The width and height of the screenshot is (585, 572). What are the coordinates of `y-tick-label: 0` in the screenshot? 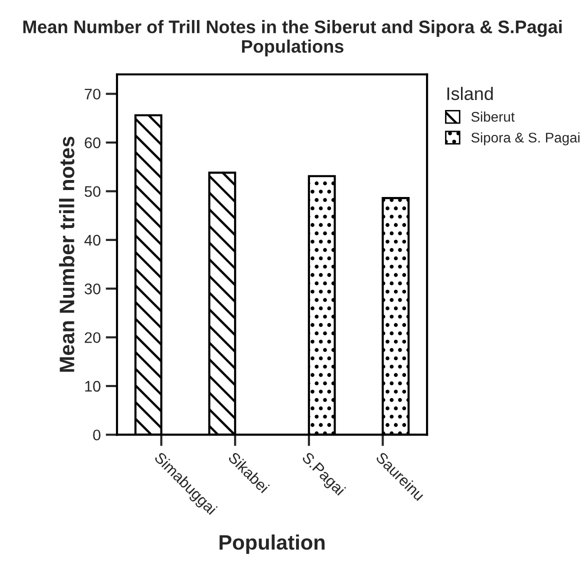 It's located at (96, 435).